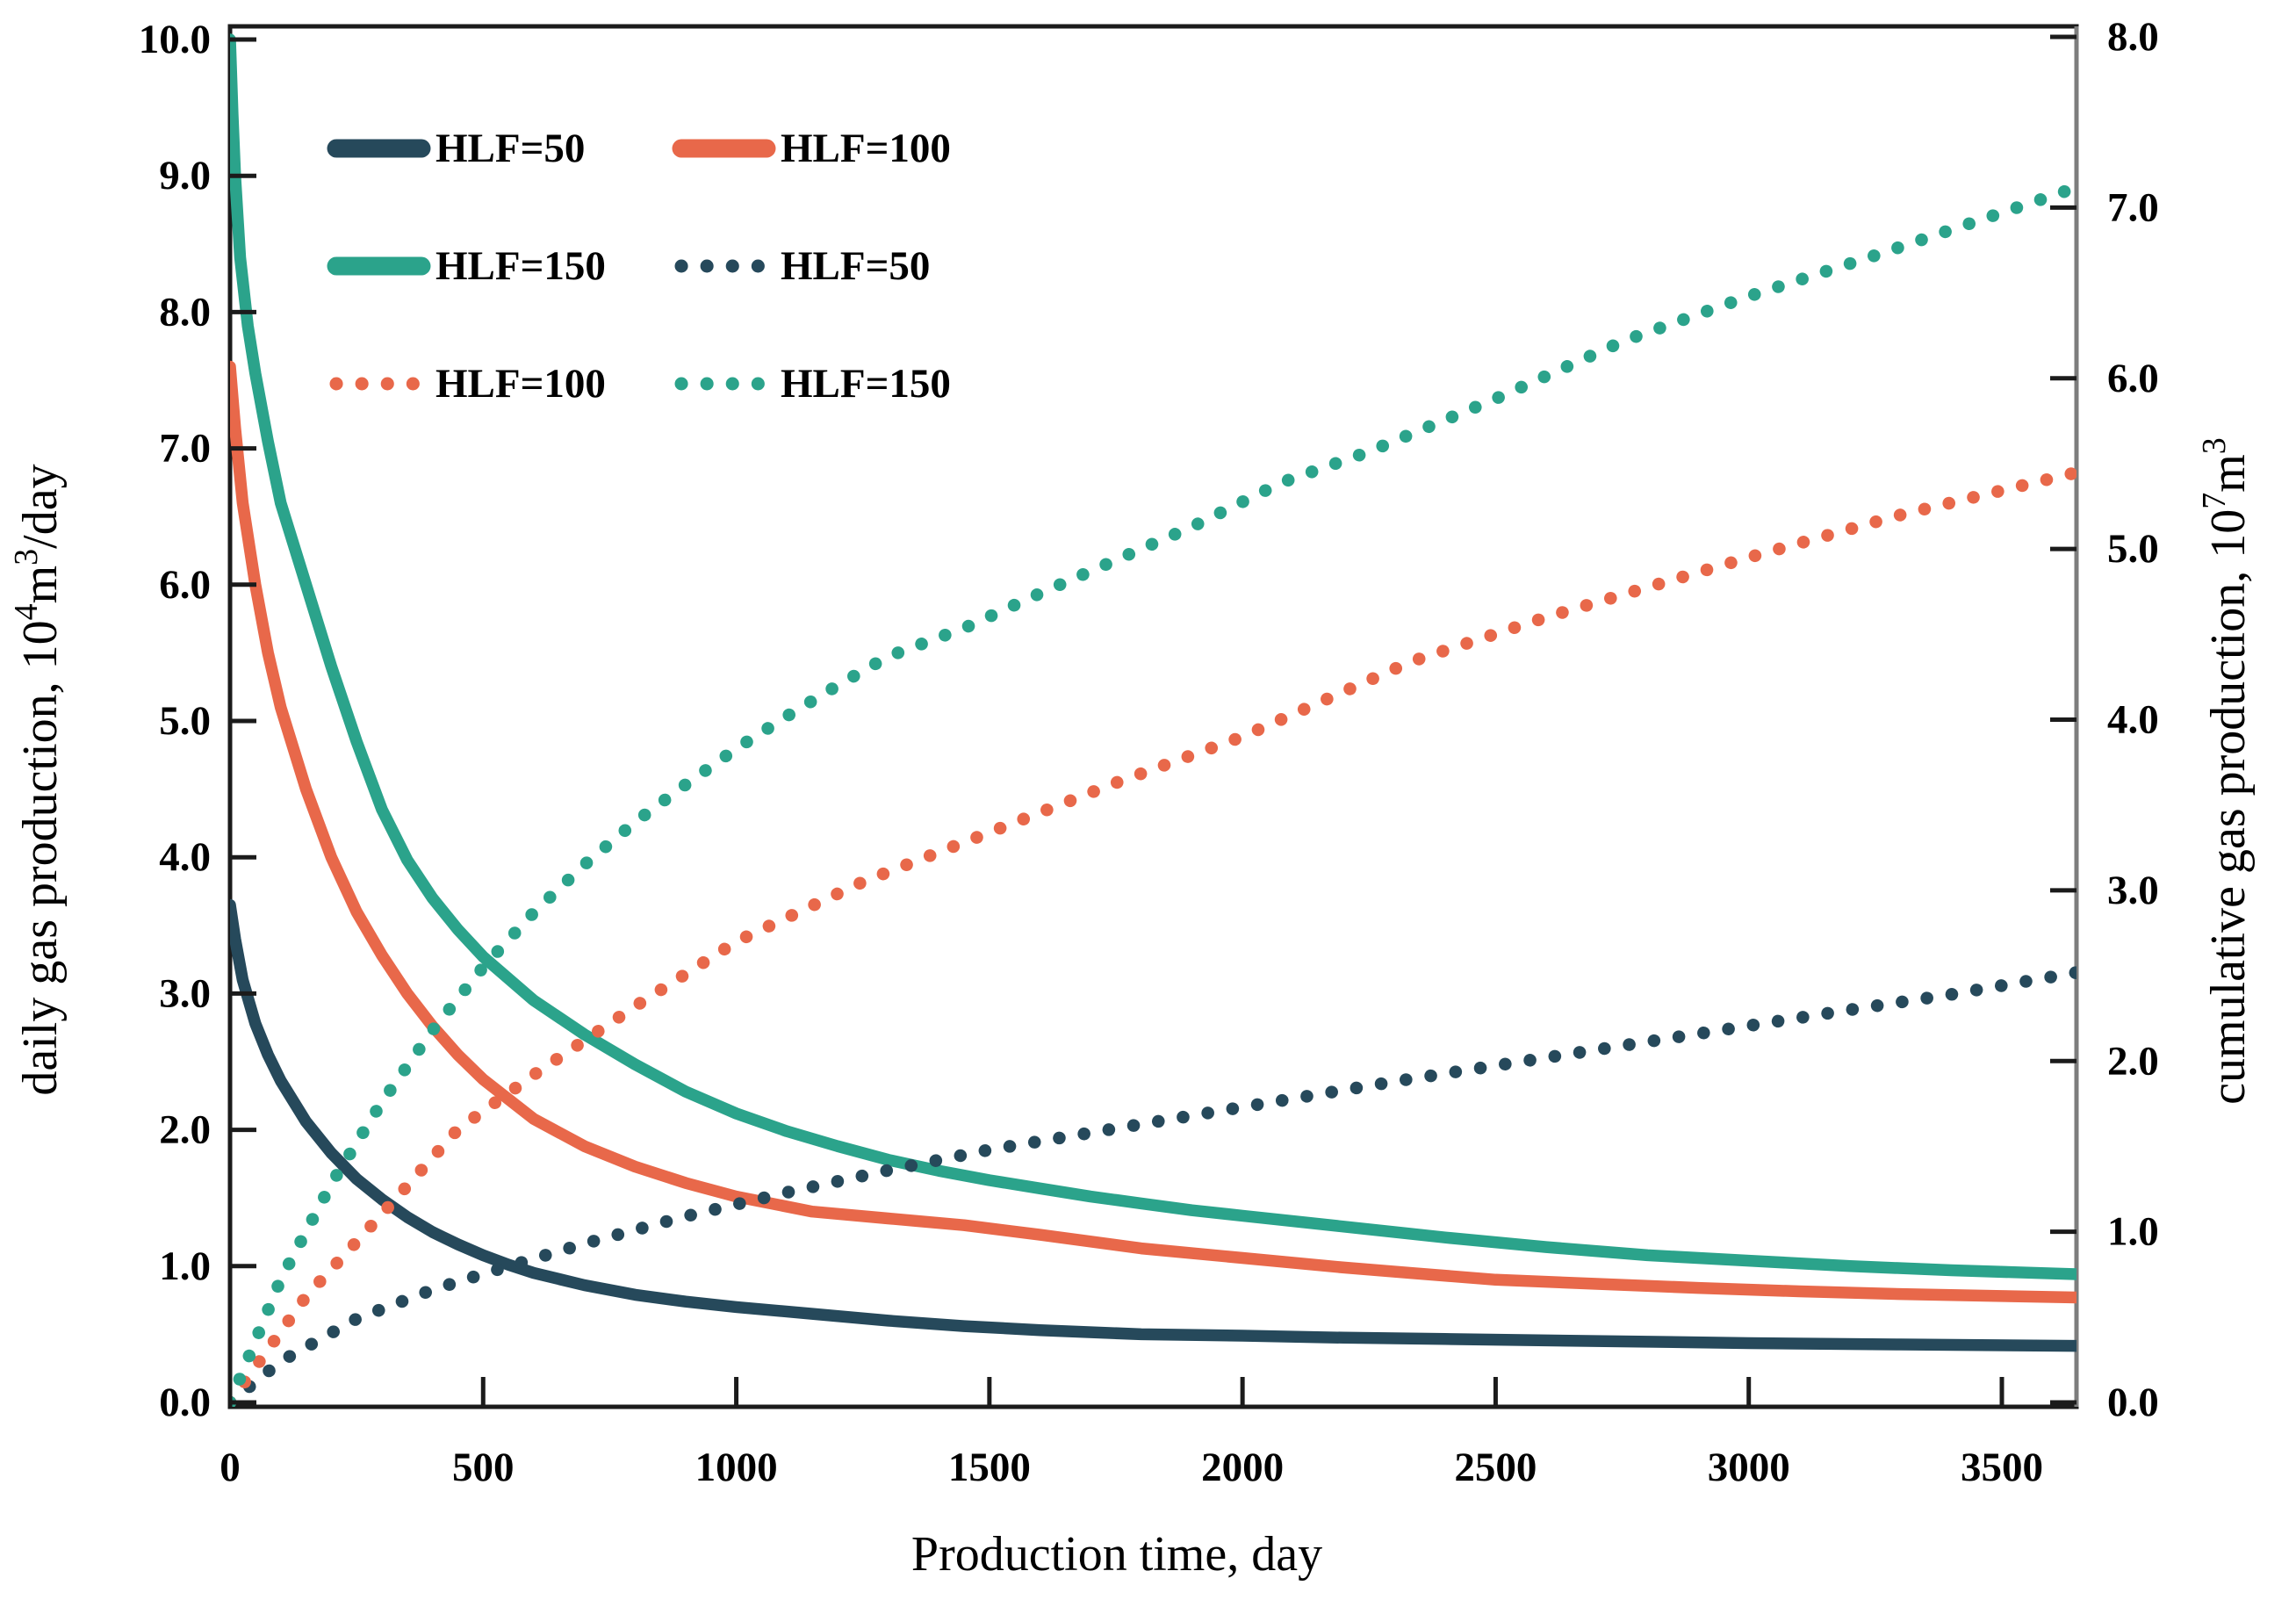 This screenshot has width=2296, height=1600. I want to click on y-left-axis-title: daily gas production, 104m3/day, so click(38, 779).